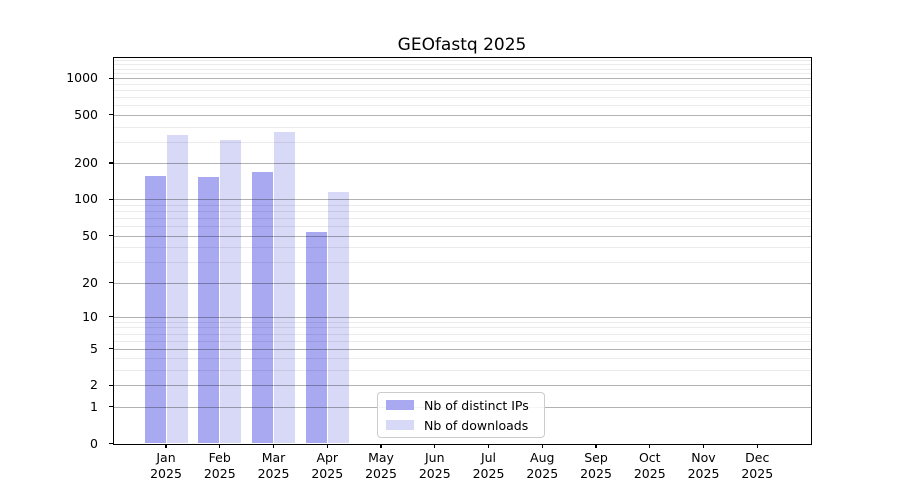 Image resolution: width=900 pixels, height=500 pixels. Describe the element at coordinates (703, 465) in the screenshot. I see `x-tick-label-nov: Nov 2025` at that location.